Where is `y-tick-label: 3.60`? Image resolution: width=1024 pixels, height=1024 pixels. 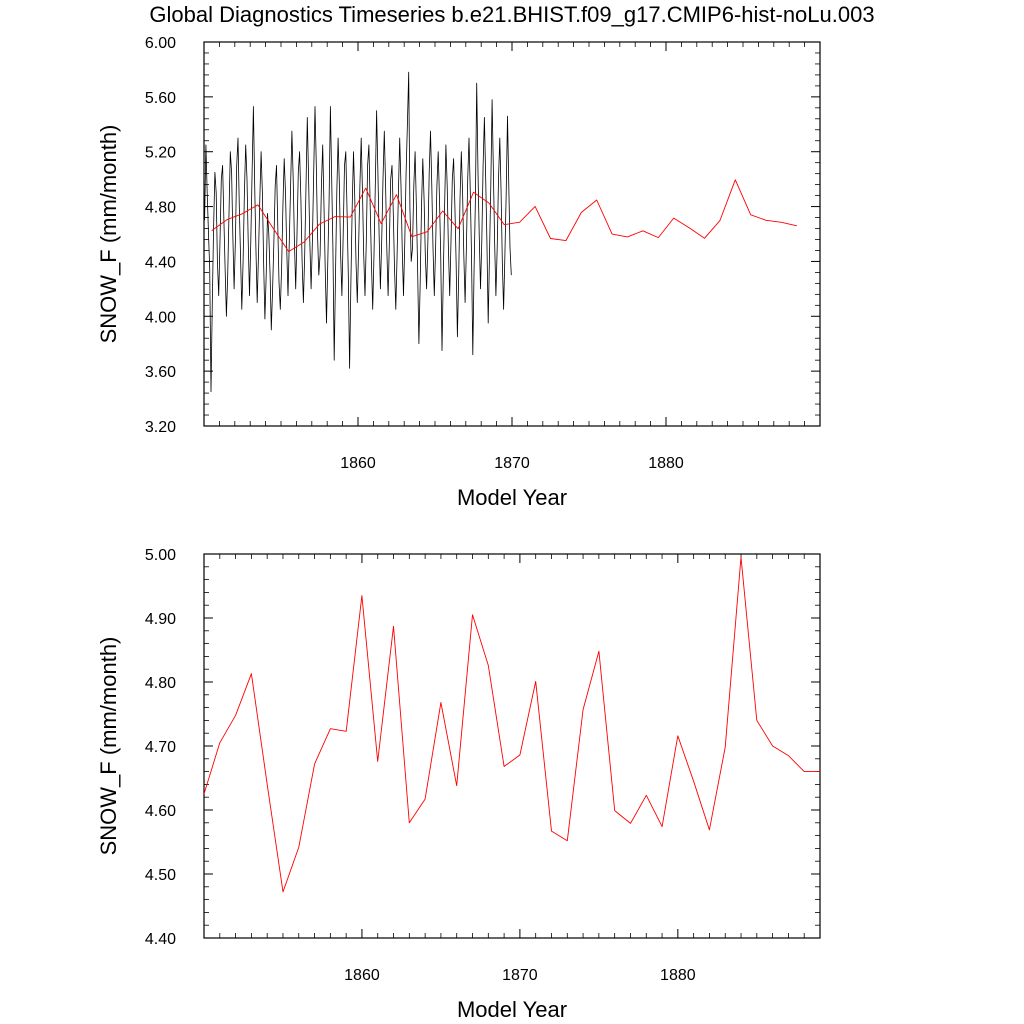 y-tick-label: 3.60 is located at coordinates (160, 372).